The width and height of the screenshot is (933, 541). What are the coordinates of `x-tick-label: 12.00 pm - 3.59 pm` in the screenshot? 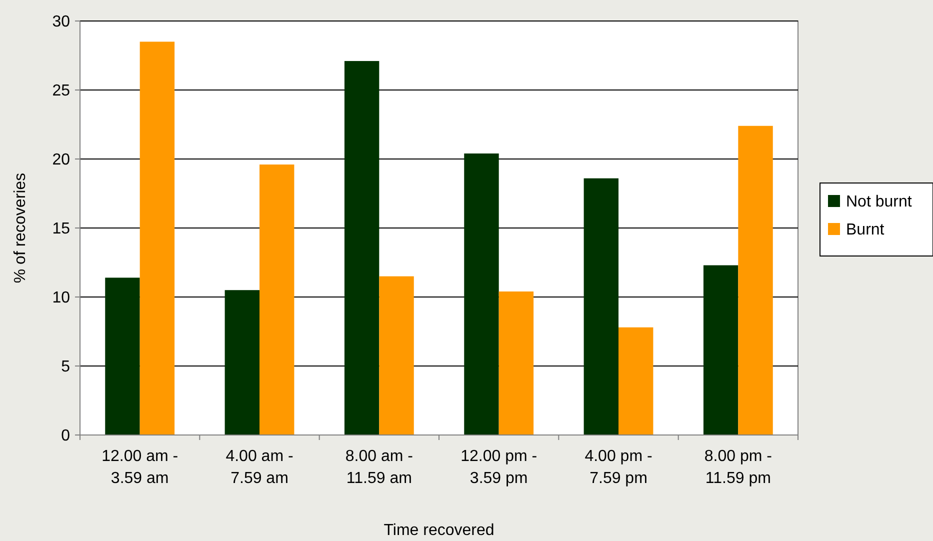 It's located at (499, 467).